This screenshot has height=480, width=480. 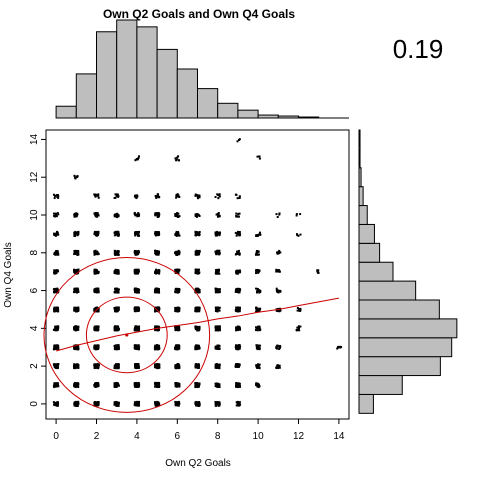 I want to click on histogram-bar, so click(x=66, y=112).